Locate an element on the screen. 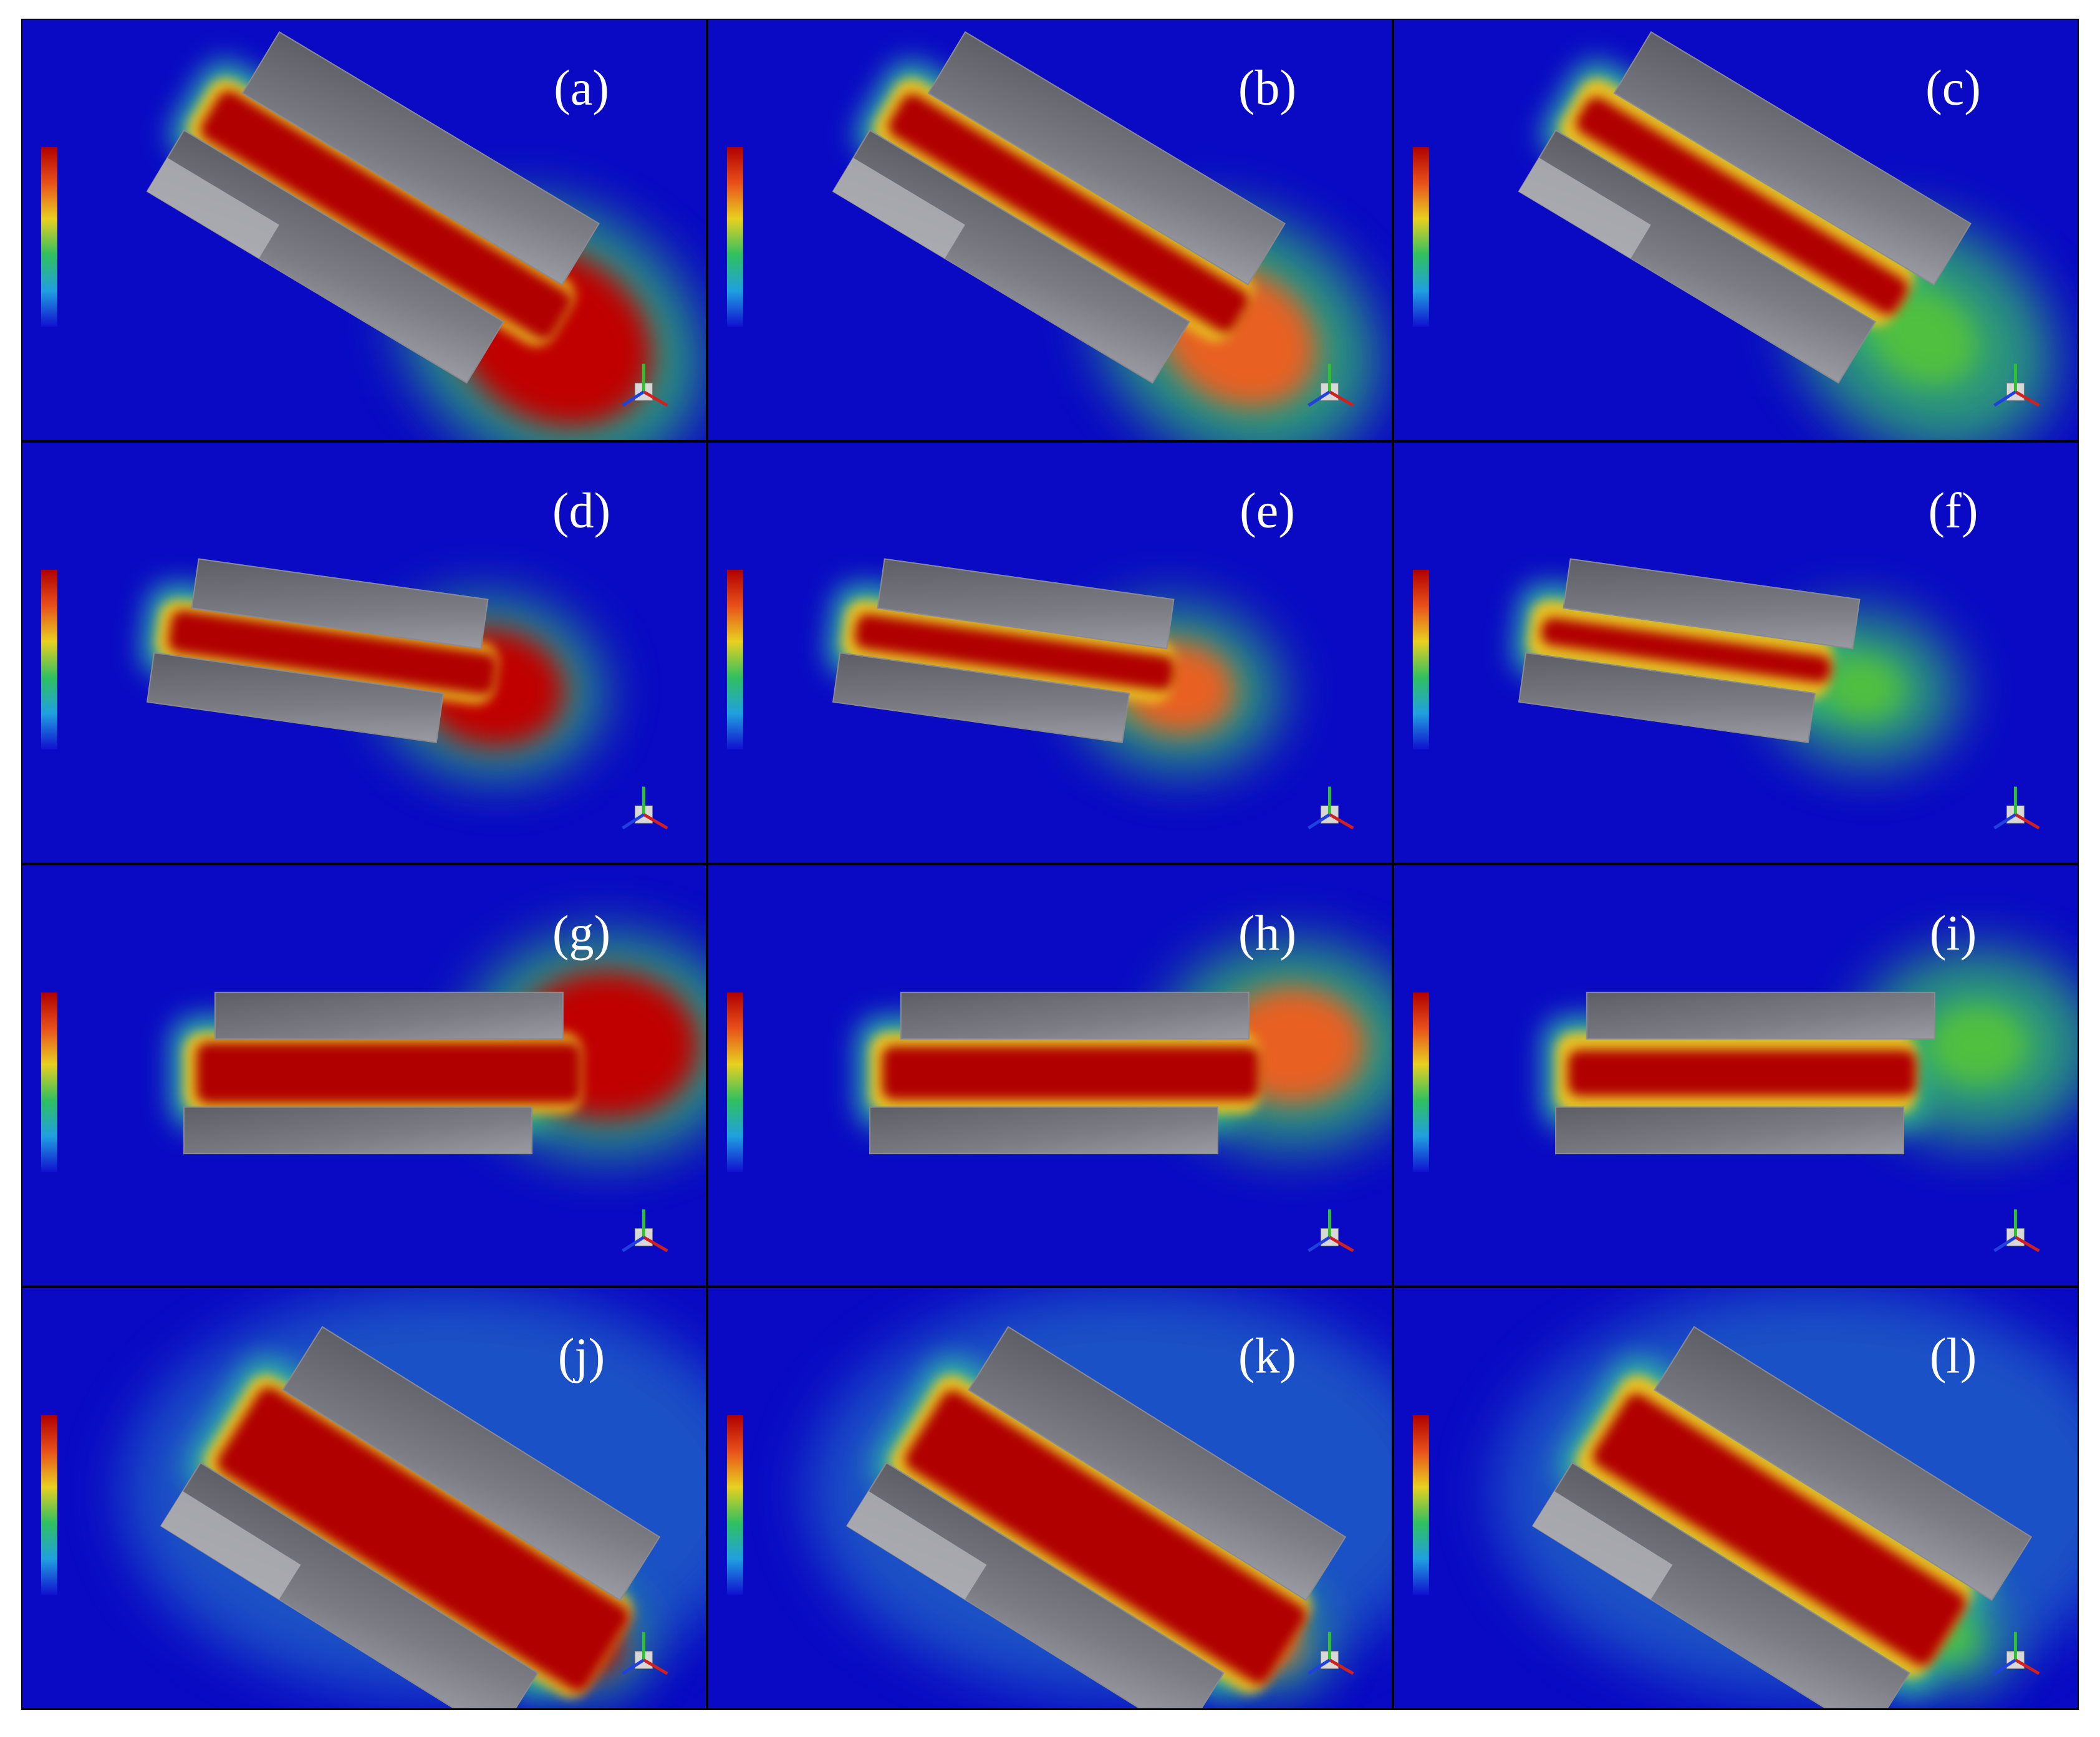 This screenshot has width=2100, height=1737. panel: (l) is located at coordinates (1736, 1498).